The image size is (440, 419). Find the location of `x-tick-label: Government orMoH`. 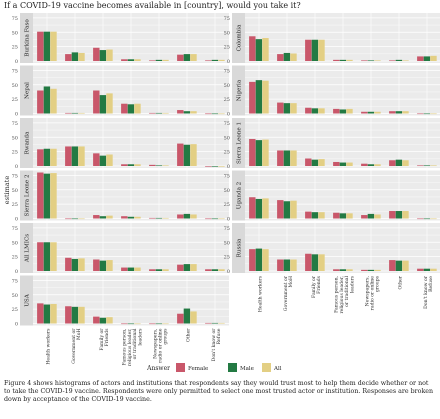

x-tick-label: Government orMoH is located at coordinates (288, 293).